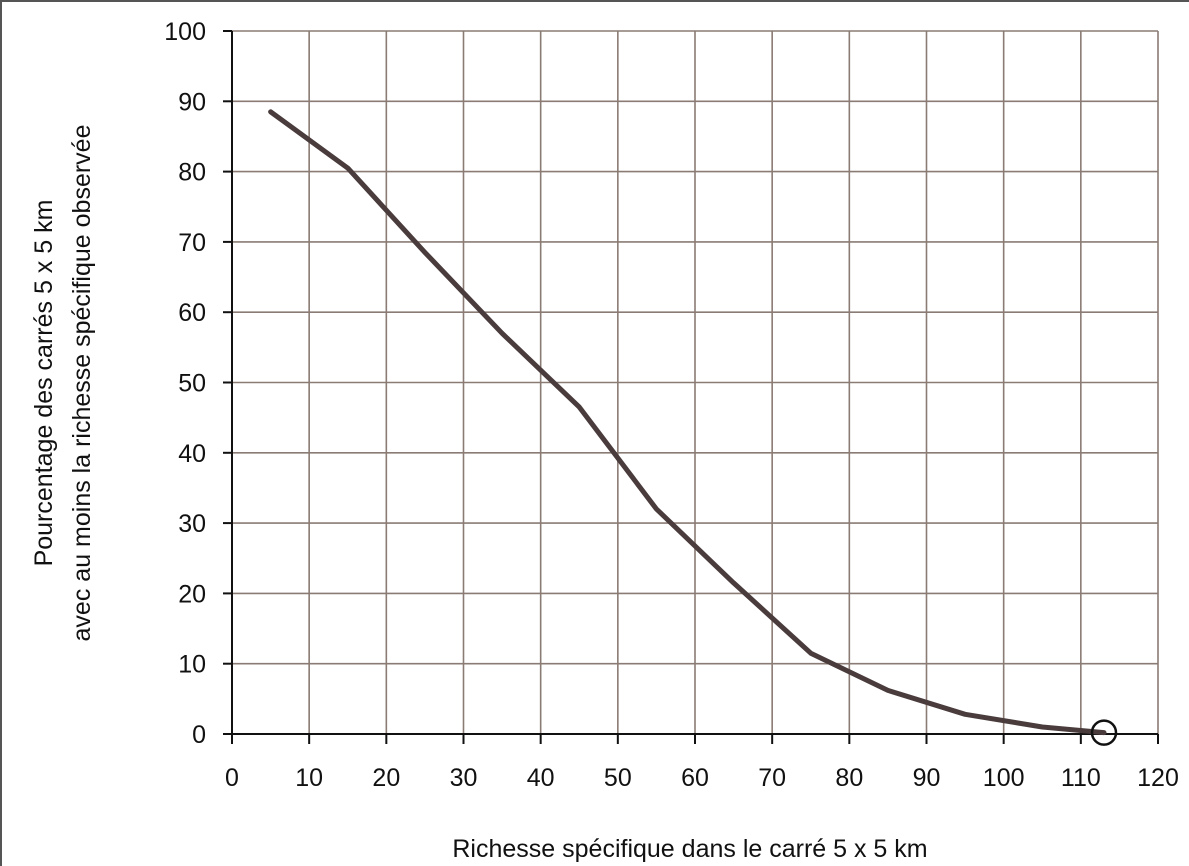 This screenshot has height=866, width=1189. What do you see at coordinates (232, 778) in the screenshot?
I see `x-tick-label: 0` at bounding box center [232, 778].